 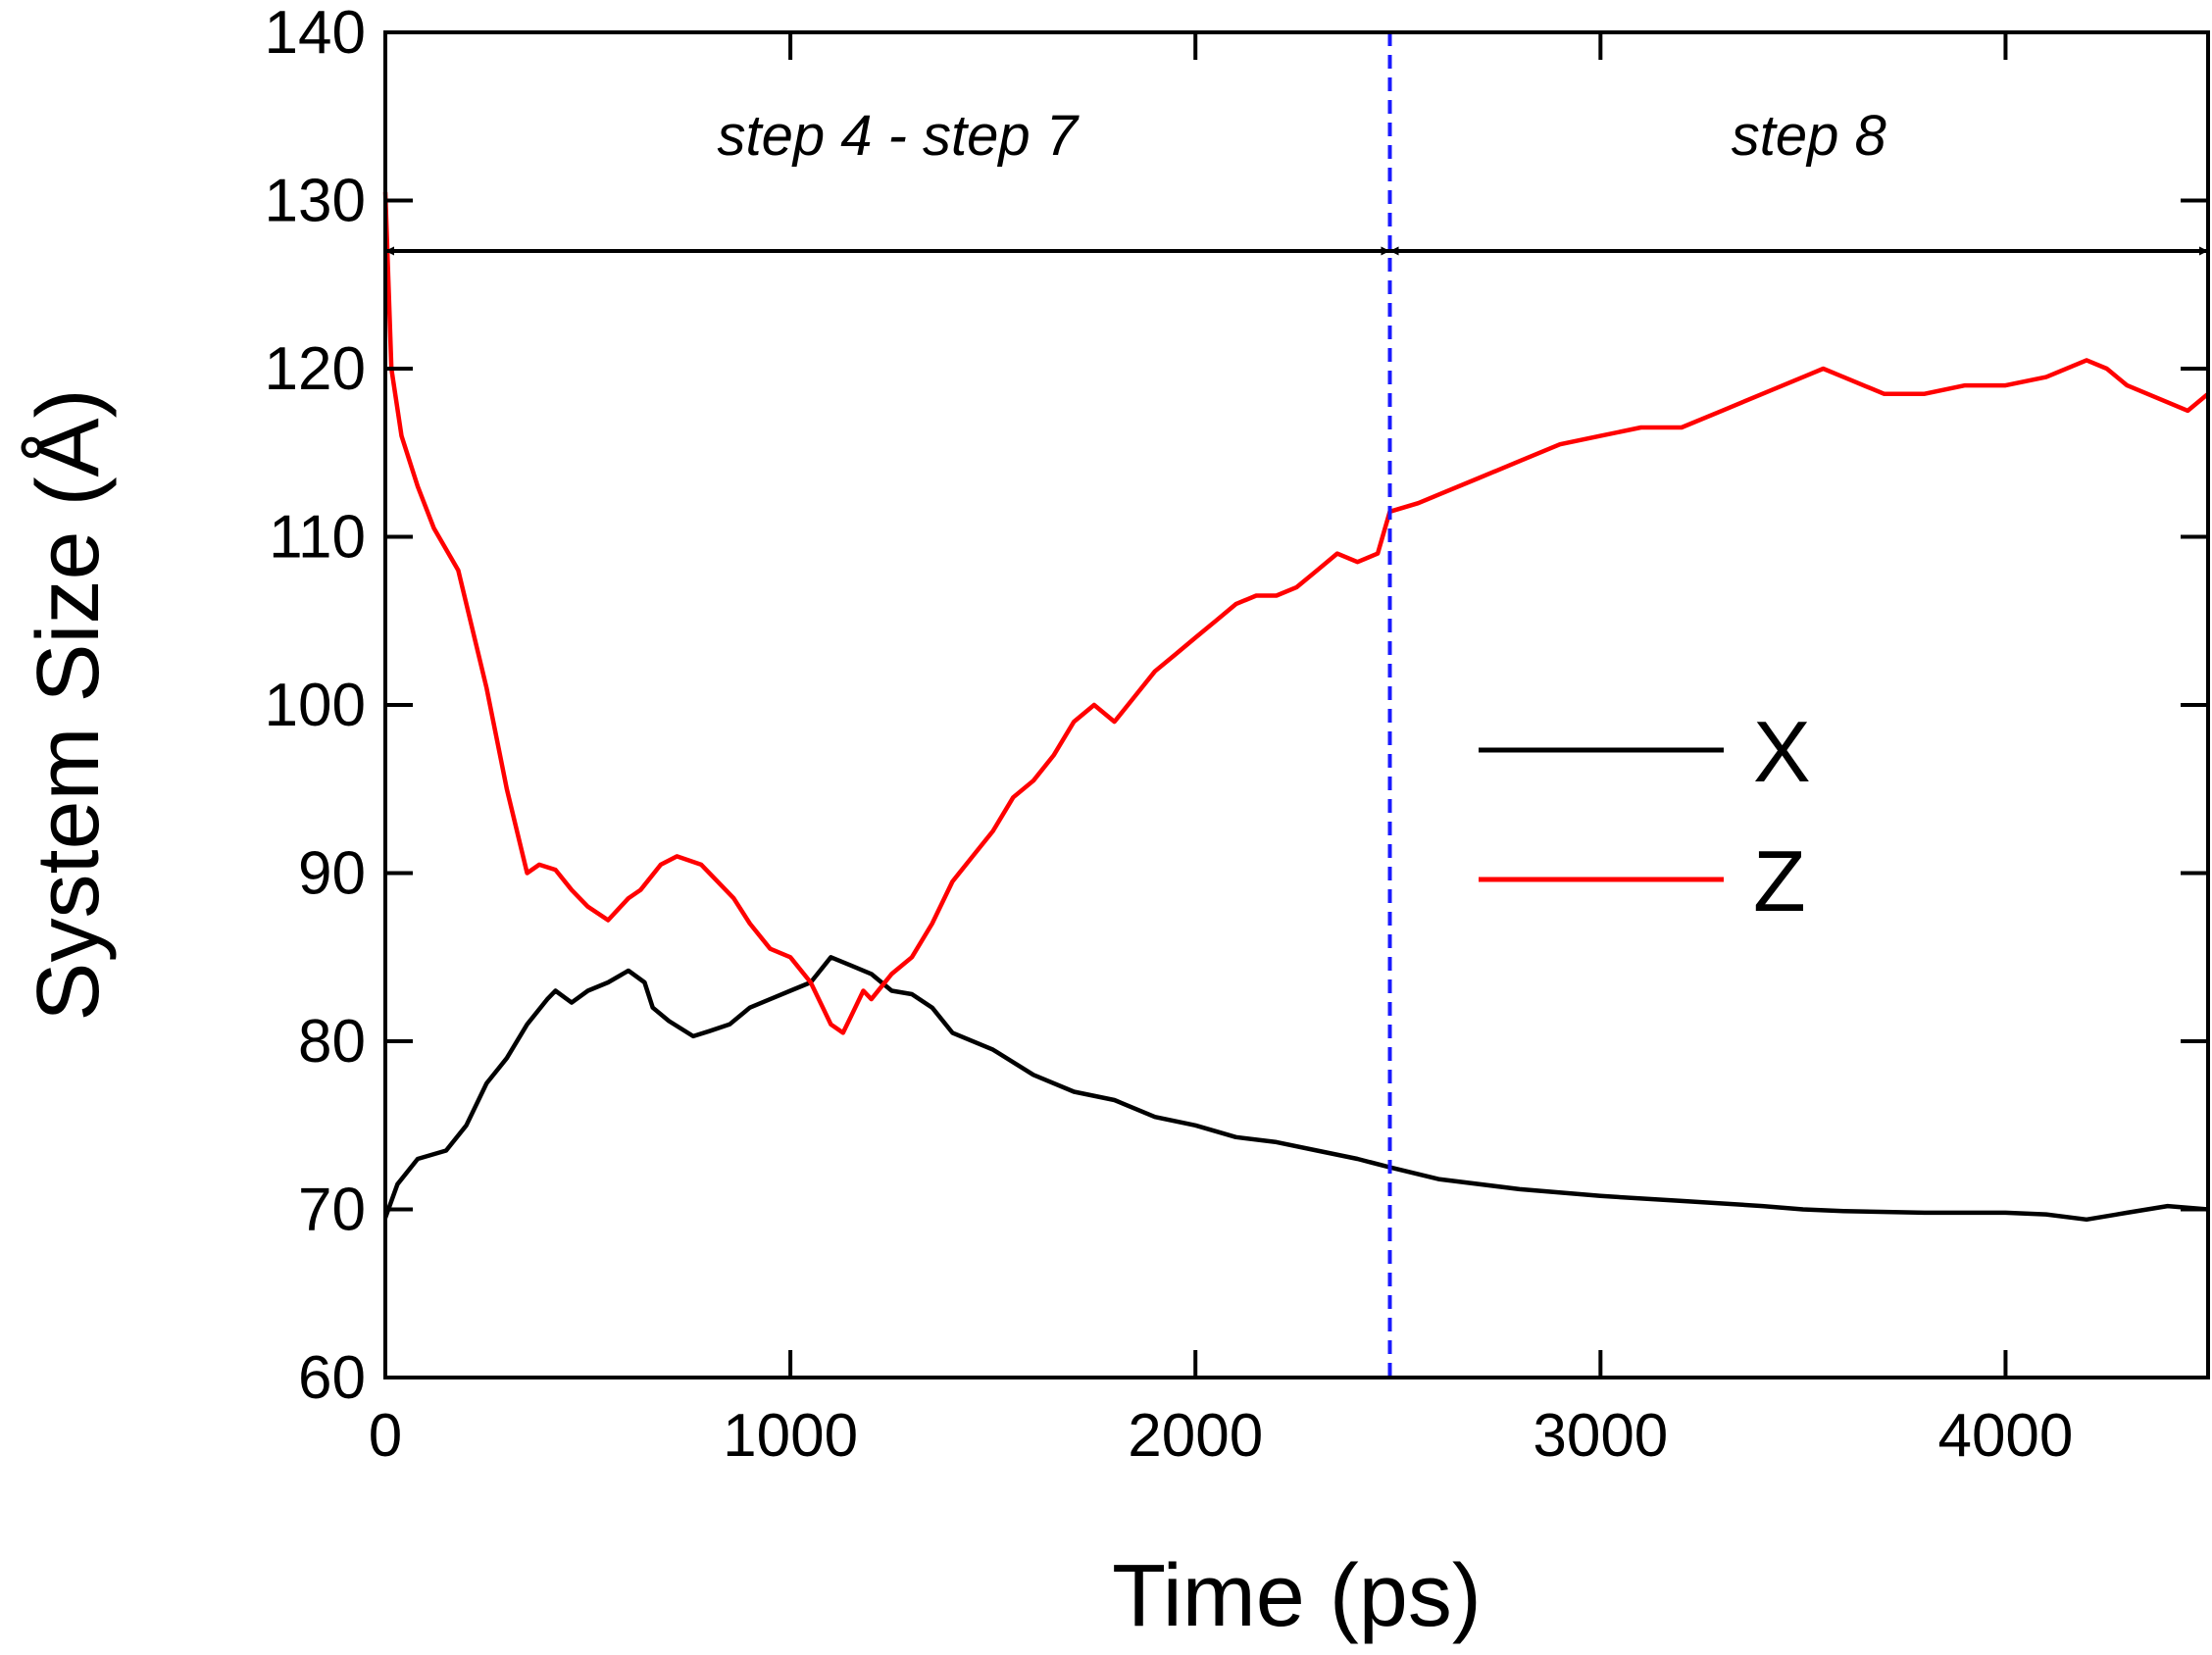 What do you see at coordinates (1779, 880) in the screenshot?
I see `legend-label-z: Z` at bounding box center [1779, 880].